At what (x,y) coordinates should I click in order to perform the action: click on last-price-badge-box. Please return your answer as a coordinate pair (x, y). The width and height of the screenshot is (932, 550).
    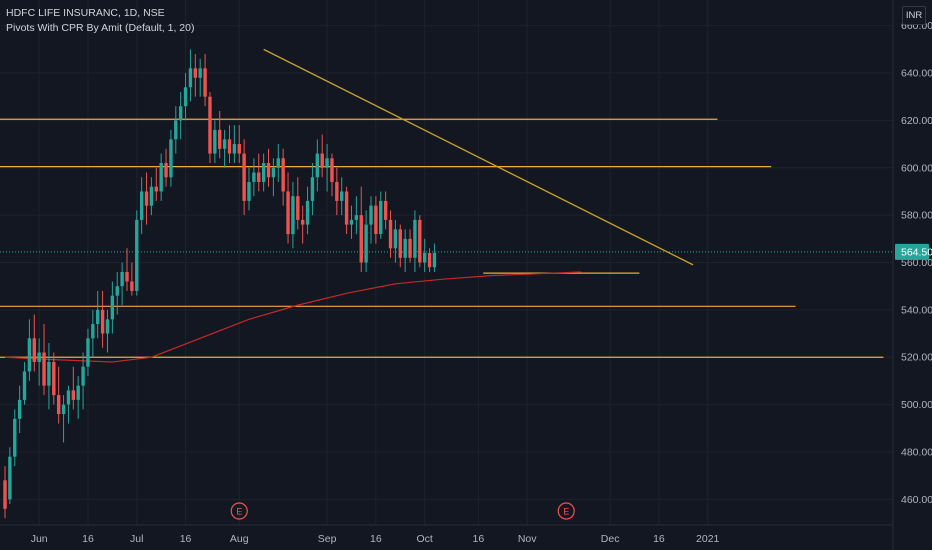
    Looking at the image, I should click on (912, 251).